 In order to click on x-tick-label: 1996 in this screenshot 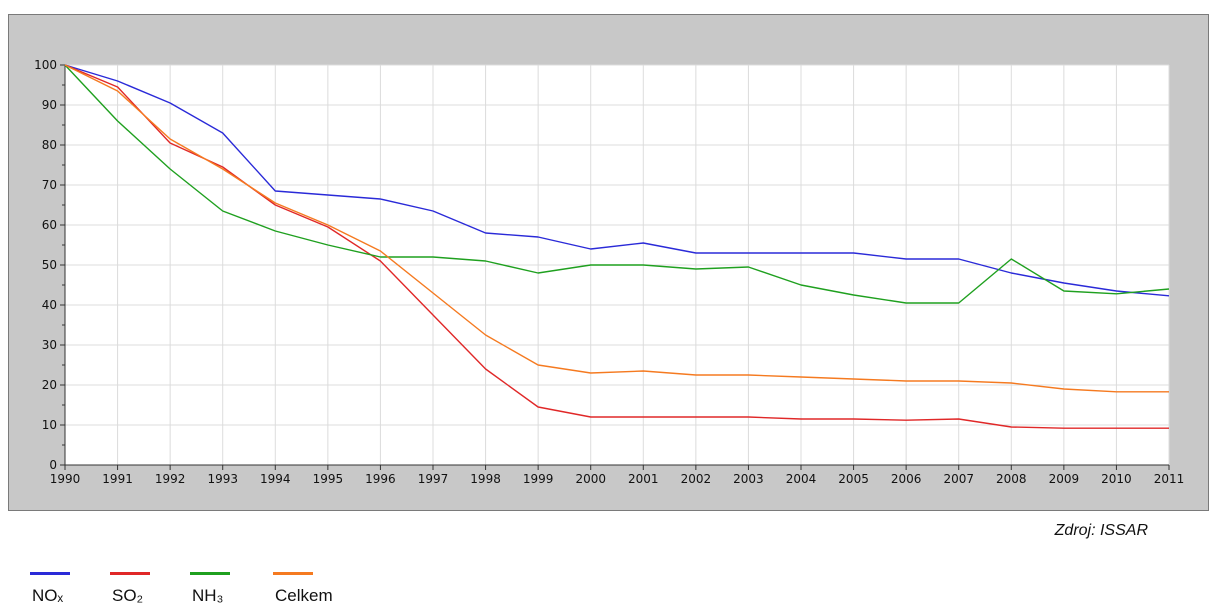, I will do `click(380, 479)`.